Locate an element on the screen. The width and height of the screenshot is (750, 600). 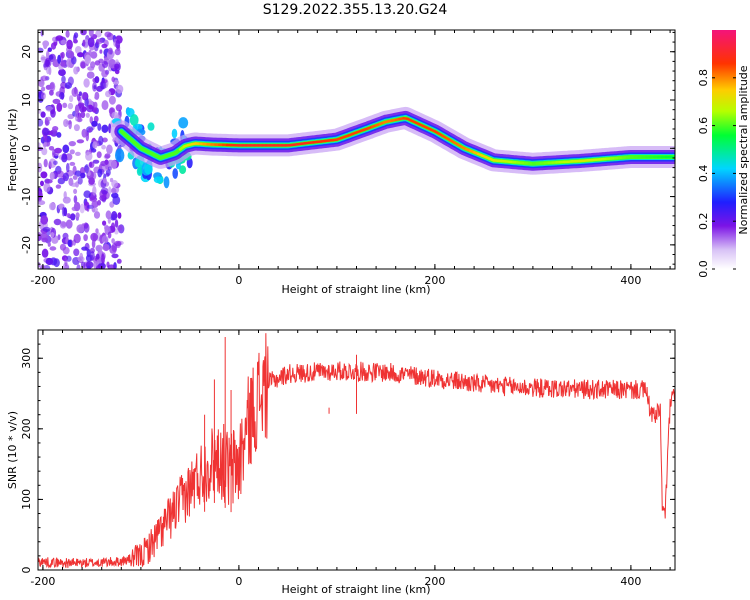
colorbar-ticks: 0.0 0.2 0.4 0.6 0.8 is located at coordinates (716, 173).